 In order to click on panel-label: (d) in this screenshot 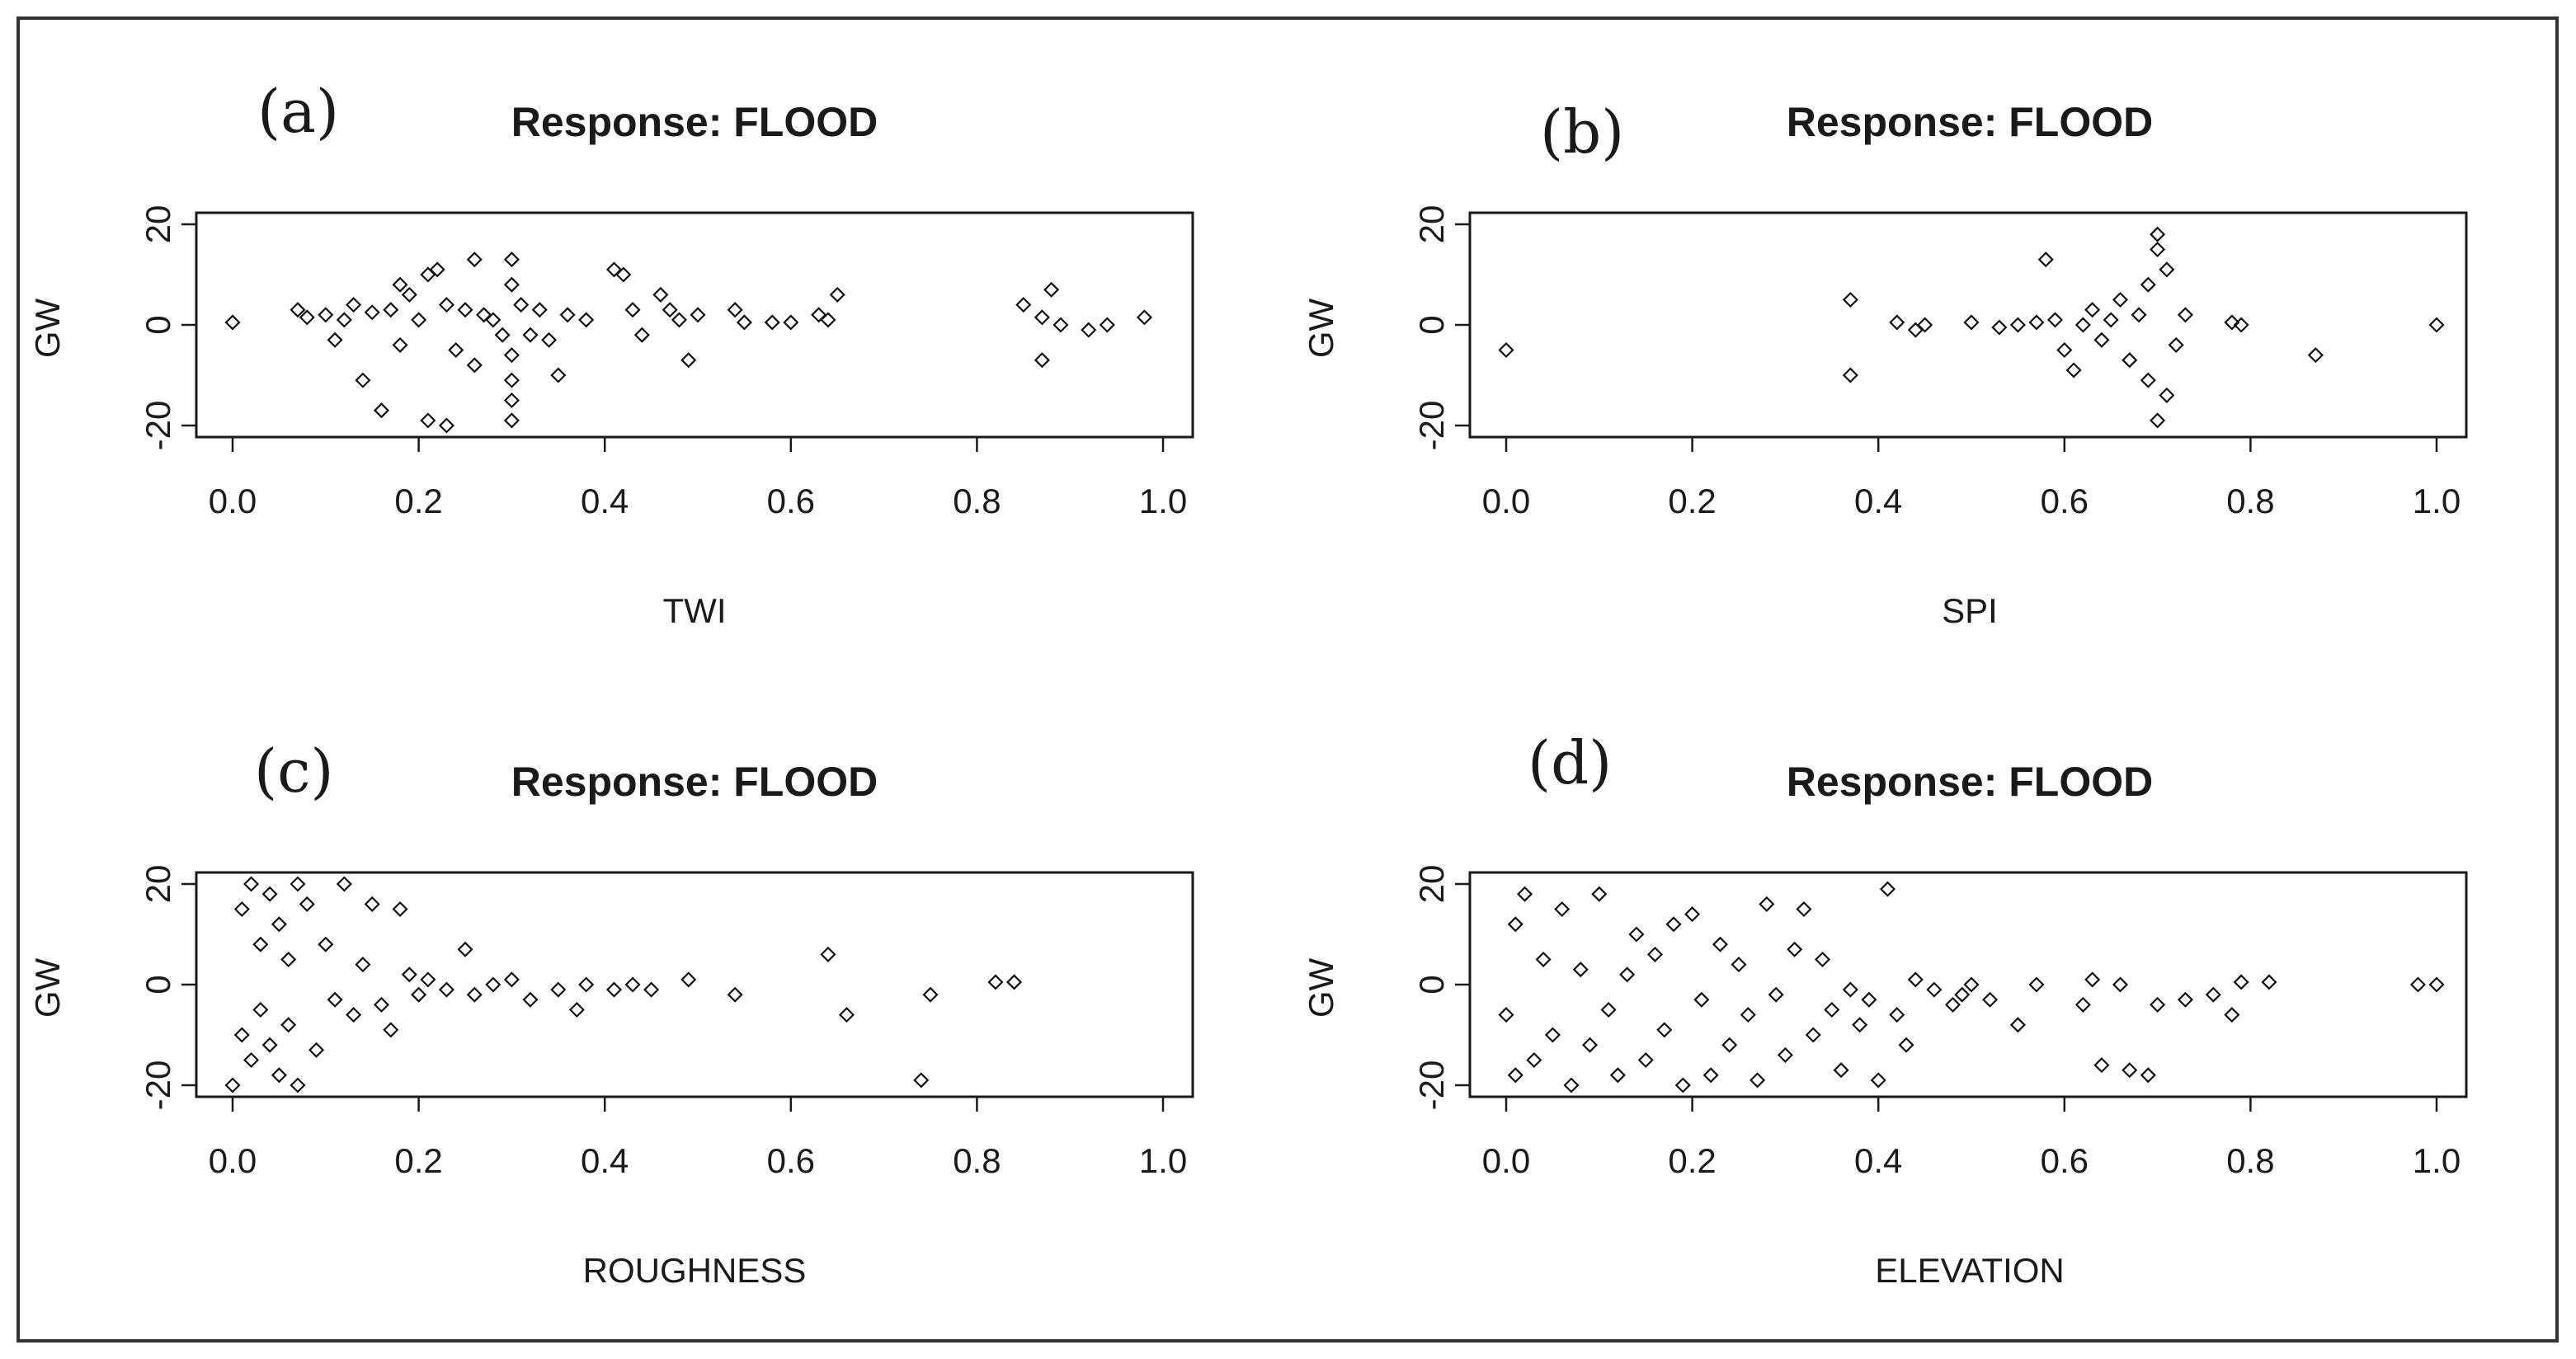, I will do `click(1570, 762)`.